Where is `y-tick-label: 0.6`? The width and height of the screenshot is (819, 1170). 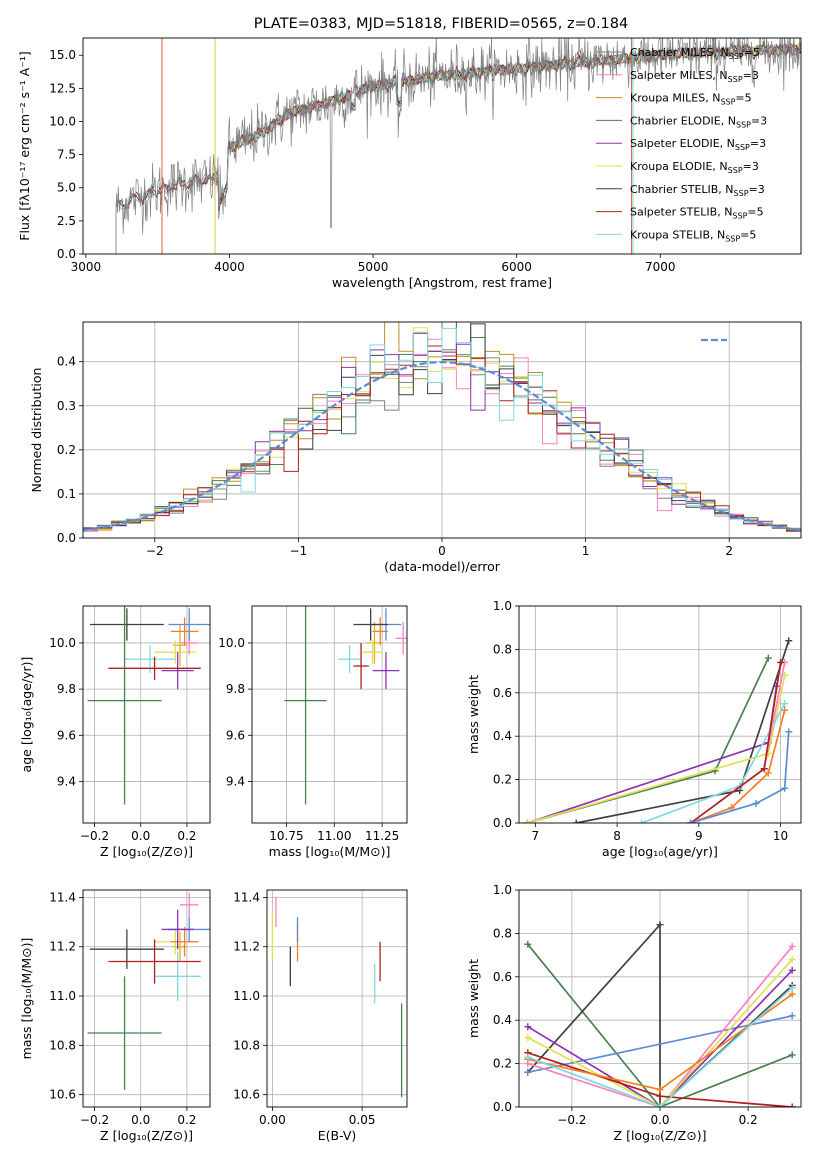
y-tick-label: 0.6 is located at coordinates (502, 977).